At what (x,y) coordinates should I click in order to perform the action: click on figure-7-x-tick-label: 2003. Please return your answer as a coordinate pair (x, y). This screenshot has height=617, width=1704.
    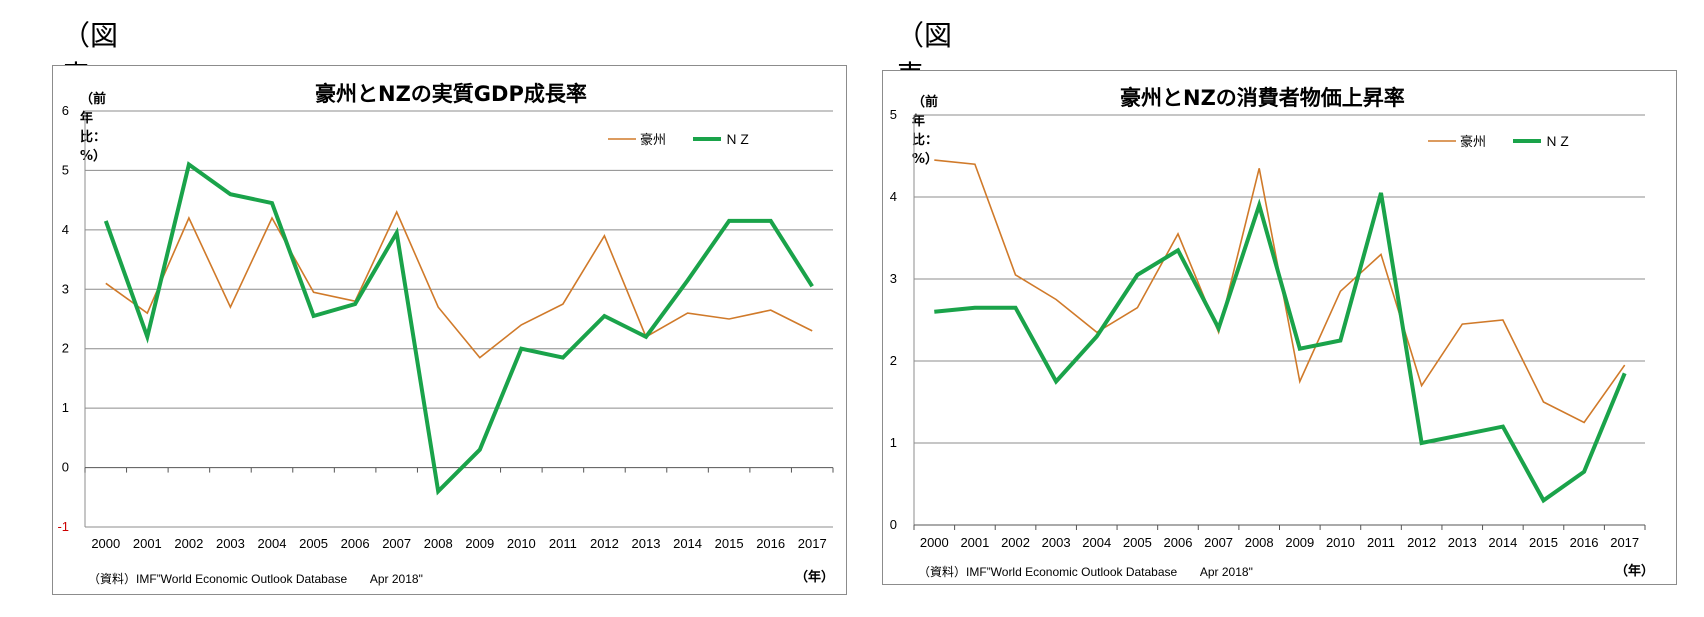
    Looking at the image, I should click on (1056, 542).